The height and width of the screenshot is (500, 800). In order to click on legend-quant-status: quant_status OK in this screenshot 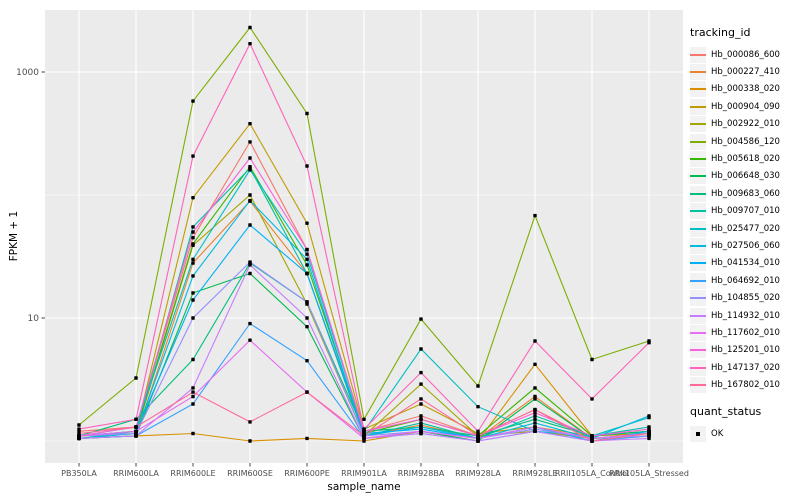, I will do `click(744, 423)`.